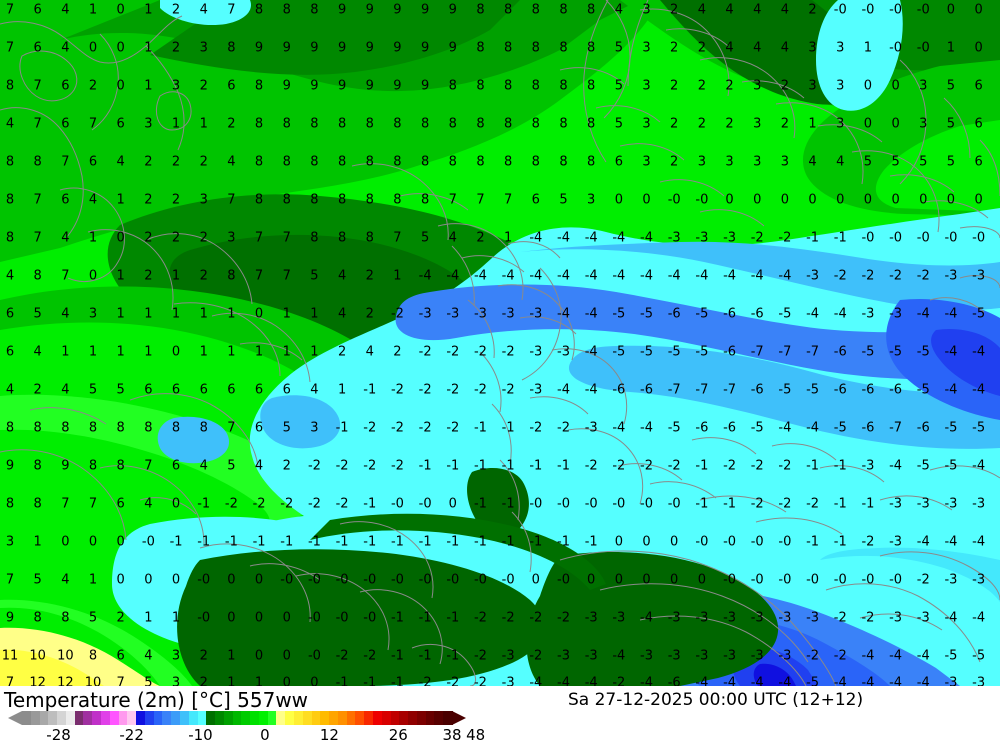  What do you see at coordinates (15, 718) in the screenshot?
I see `colorbar-arrow-left` at bounding box center [15, 718].